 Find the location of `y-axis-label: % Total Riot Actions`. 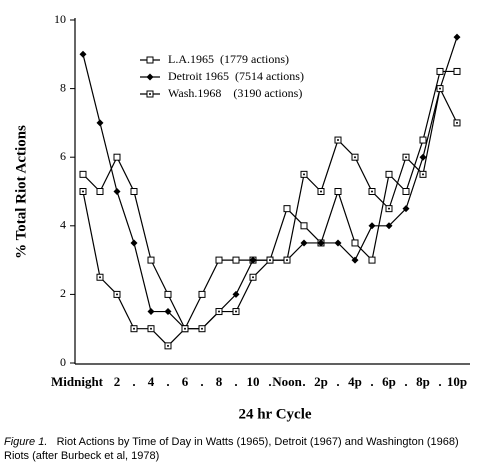

y-axis-label: % Total Riot Actions is located at coordinates (21, 192).